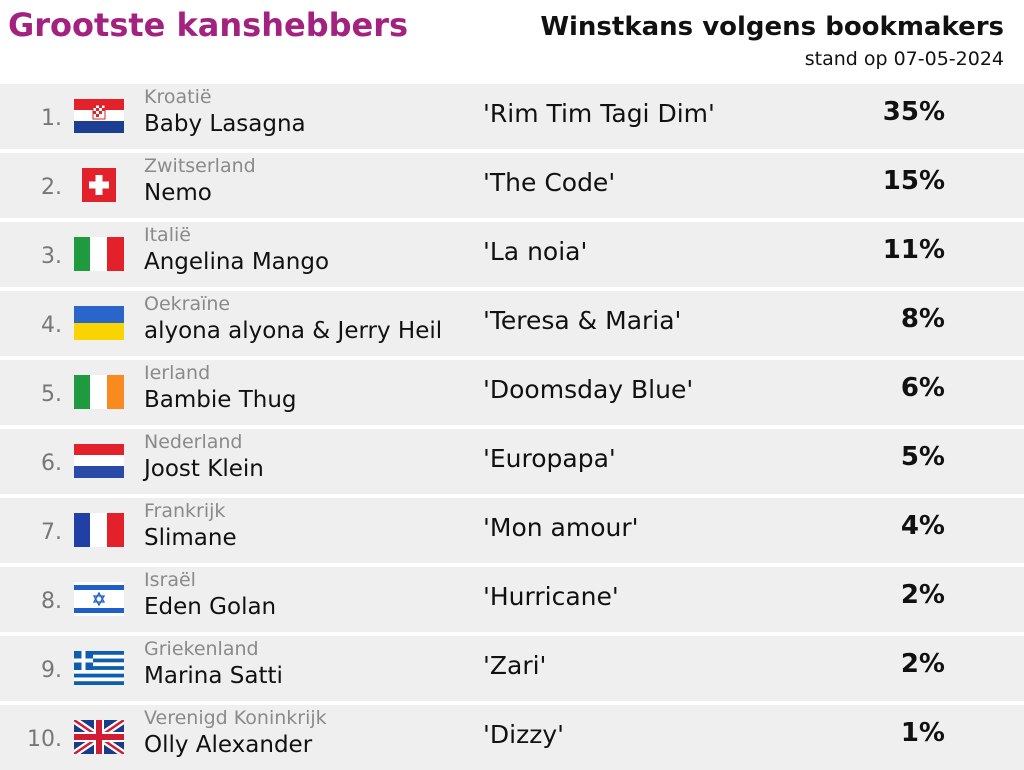  What do you see at coordinates (51, 532) in the screenshot?
I see `rank: 7.` at bounding box center [51, 532].